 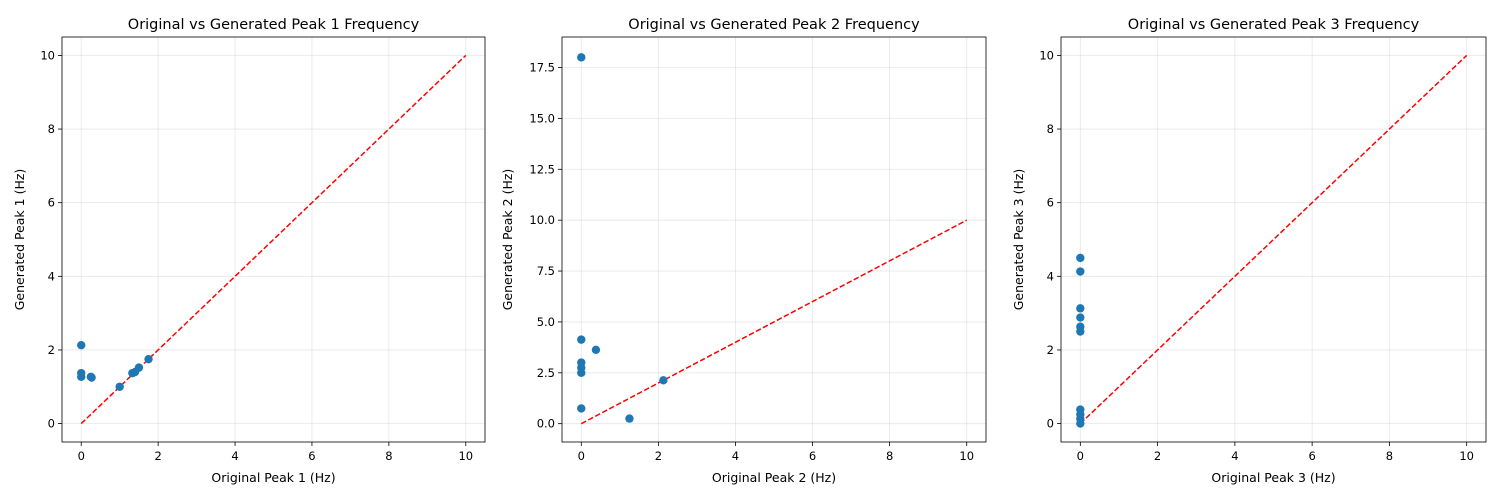 What do you see at coordinates (542, 68) in the screenshot?
I see `y-tick-label: 17.5` at bounding box center [542, 68].